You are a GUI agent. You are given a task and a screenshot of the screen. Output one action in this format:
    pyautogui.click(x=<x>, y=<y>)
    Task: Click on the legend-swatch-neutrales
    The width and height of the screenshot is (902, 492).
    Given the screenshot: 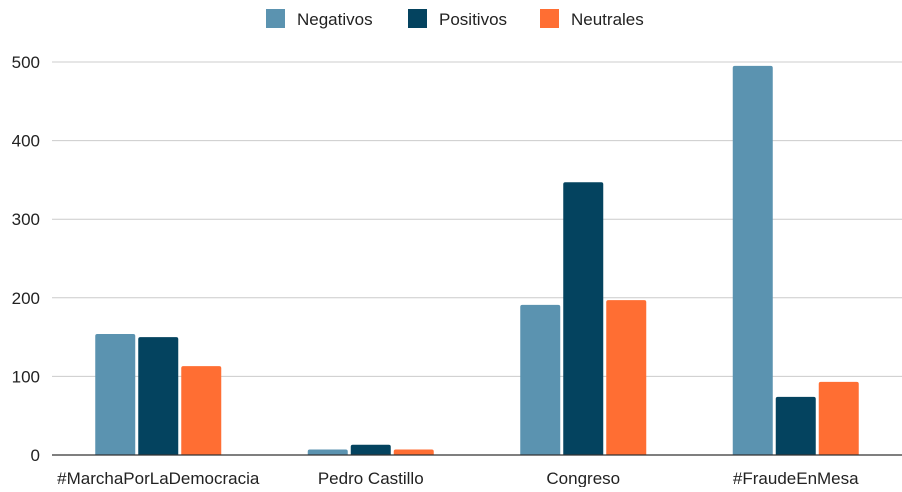 What is the action you would take?
    pyautogui.click(x=549, y=18)
    